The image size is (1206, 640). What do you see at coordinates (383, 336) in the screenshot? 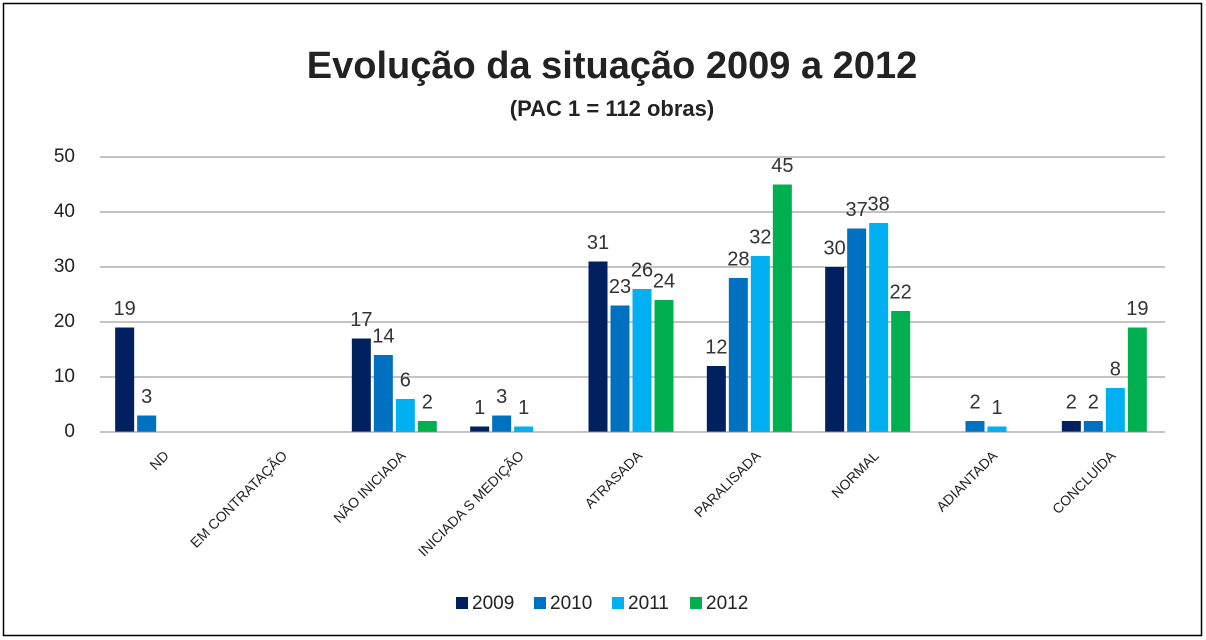
I see `data-label: 14` at bounding box center [383, 336].